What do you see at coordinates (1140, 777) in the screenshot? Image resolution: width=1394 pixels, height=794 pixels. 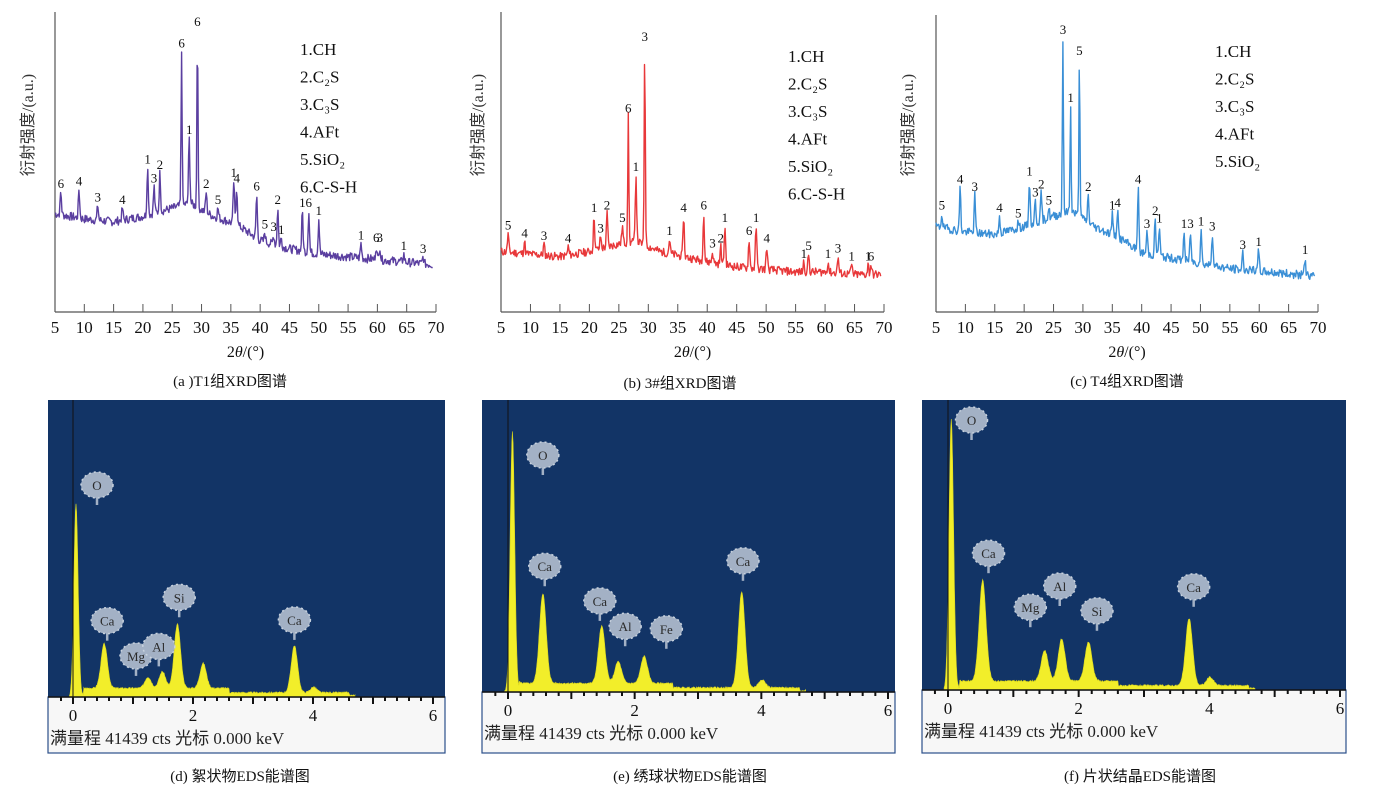 I see `caption-f: (f) 片状结晶EDS能谱图` at bounding box center [1140, 777].